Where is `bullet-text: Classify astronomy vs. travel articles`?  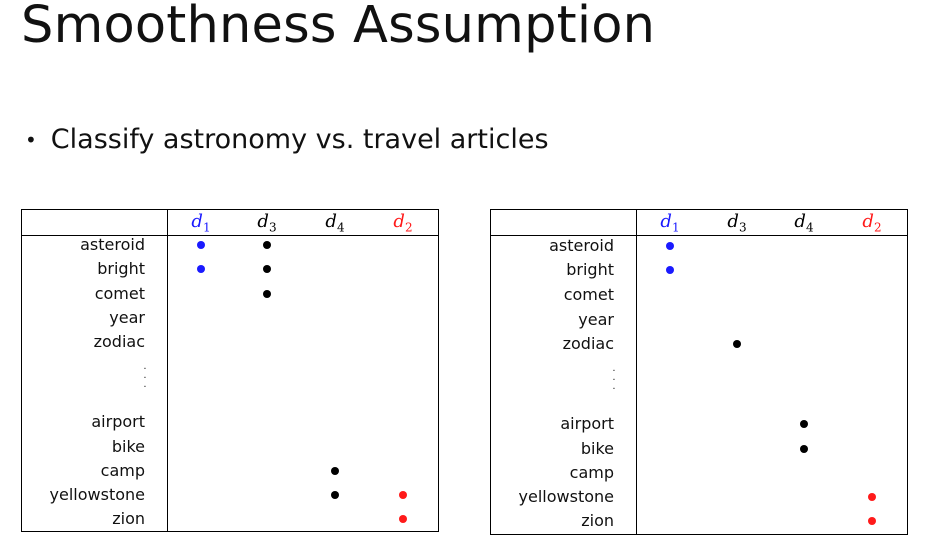
bullet-text: Classify astronomy vs. travel articles is located at coordinates (299, 139).